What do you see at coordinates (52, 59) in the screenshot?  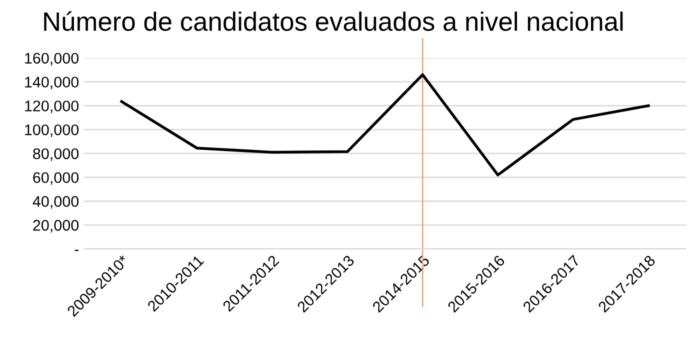 I see `y-tick-label: 160,000` at bounding box center [52, 59].